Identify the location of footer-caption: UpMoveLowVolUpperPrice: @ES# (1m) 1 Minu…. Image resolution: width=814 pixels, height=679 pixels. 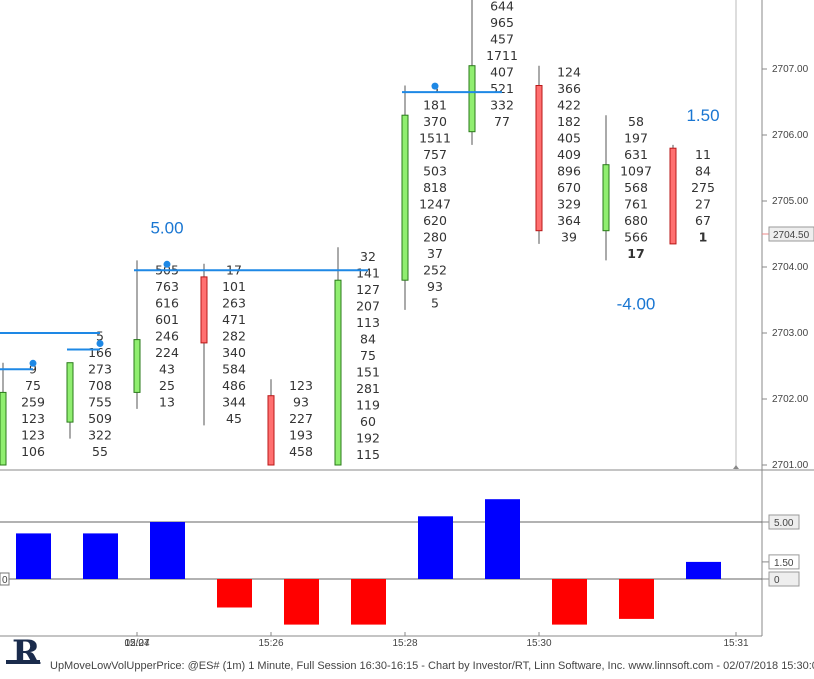
(432, 666).